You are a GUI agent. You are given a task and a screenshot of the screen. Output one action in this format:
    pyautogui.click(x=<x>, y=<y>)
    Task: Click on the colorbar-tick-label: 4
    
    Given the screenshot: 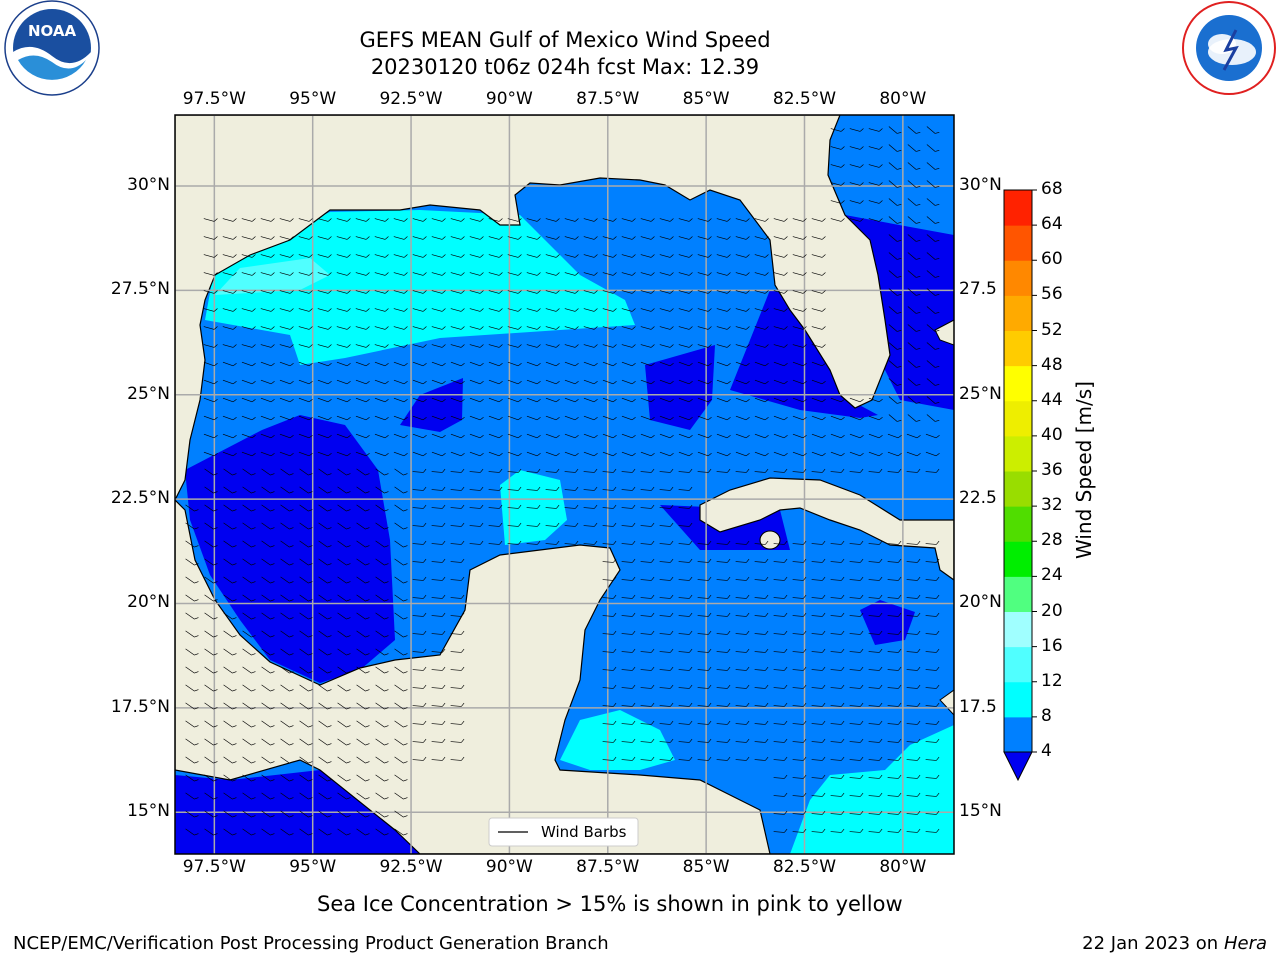 What is the action you would take?
    pyautogui.click(x=1046, y=751)
    